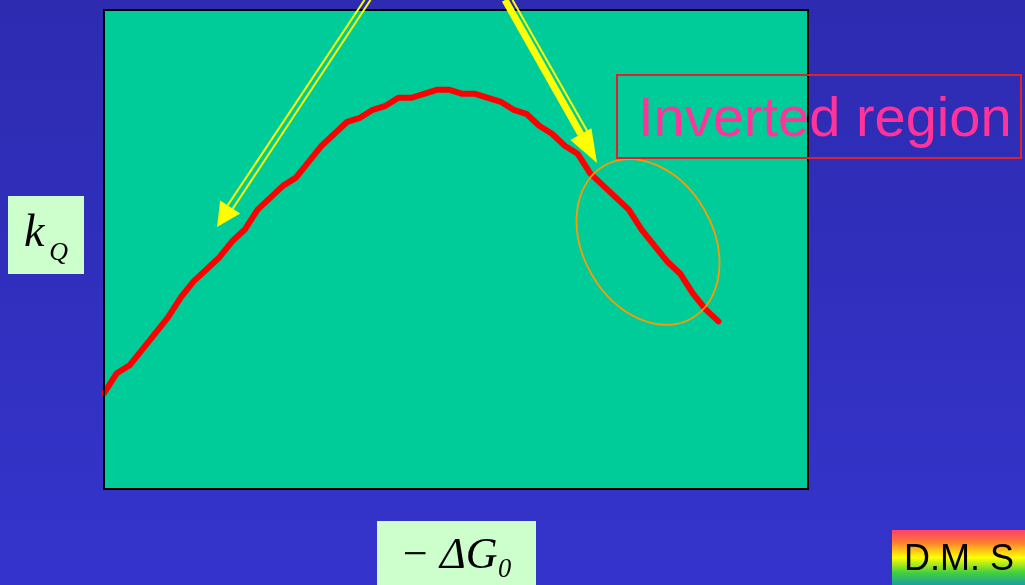  Describe the element at coordinates (46, 235) in the screenshot. I see `y-axis-title: k$_{Q}$` at that location.